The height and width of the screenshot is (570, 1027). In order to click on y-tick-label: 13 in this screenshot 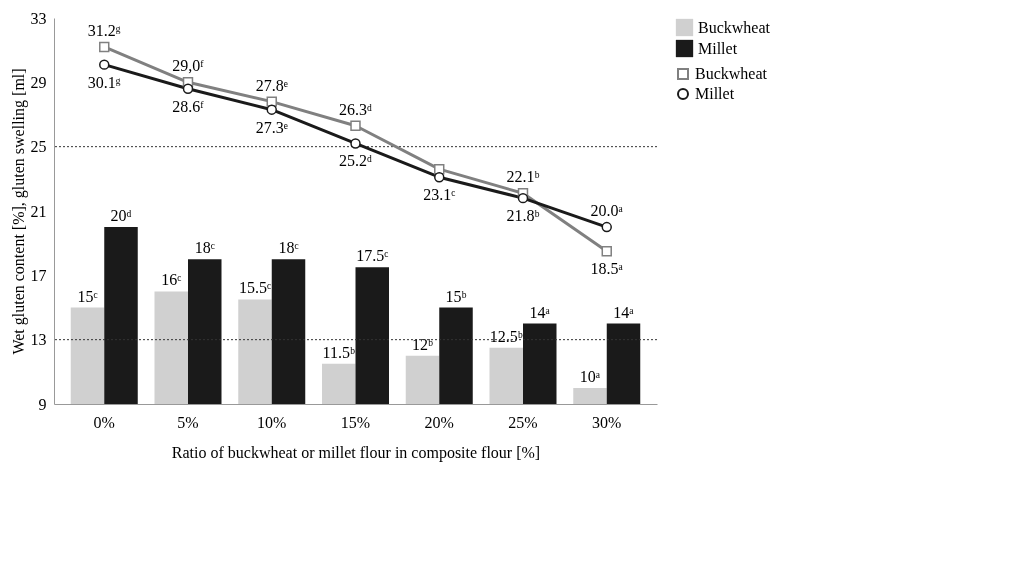, I will do `click(38, 340)`.